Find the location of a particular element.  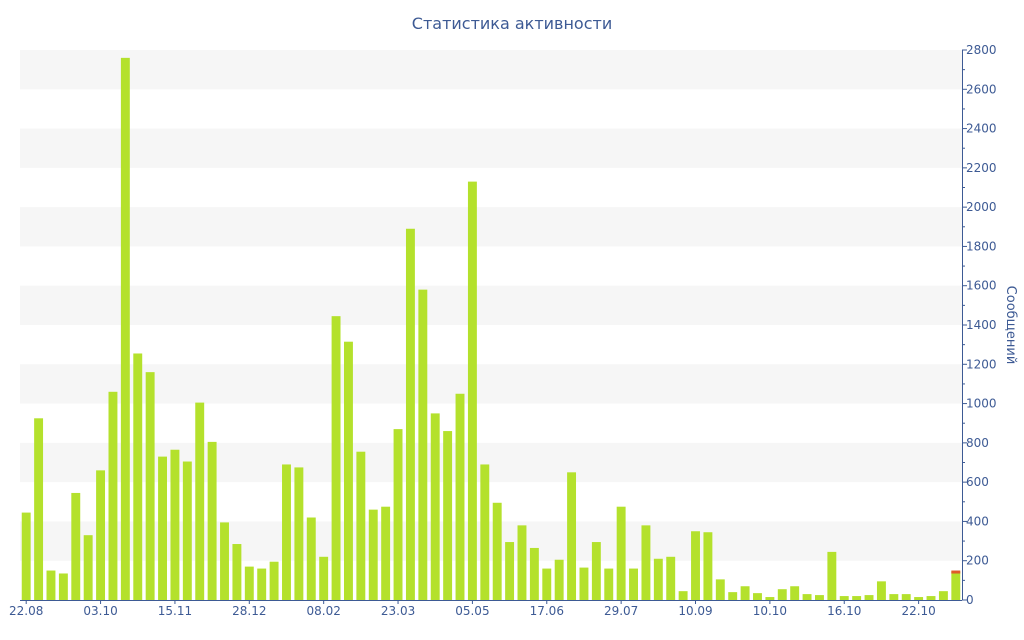

y-tick-label: 2800 is located at coordinates (981, 50).